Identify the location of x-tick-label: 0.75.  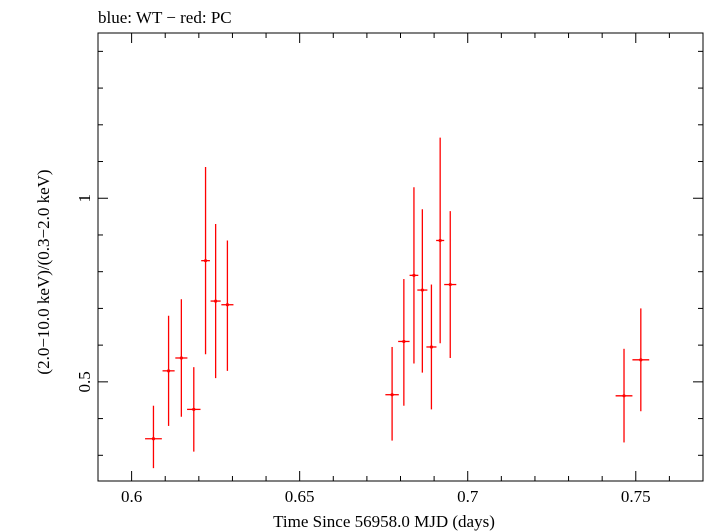
(636, 496).